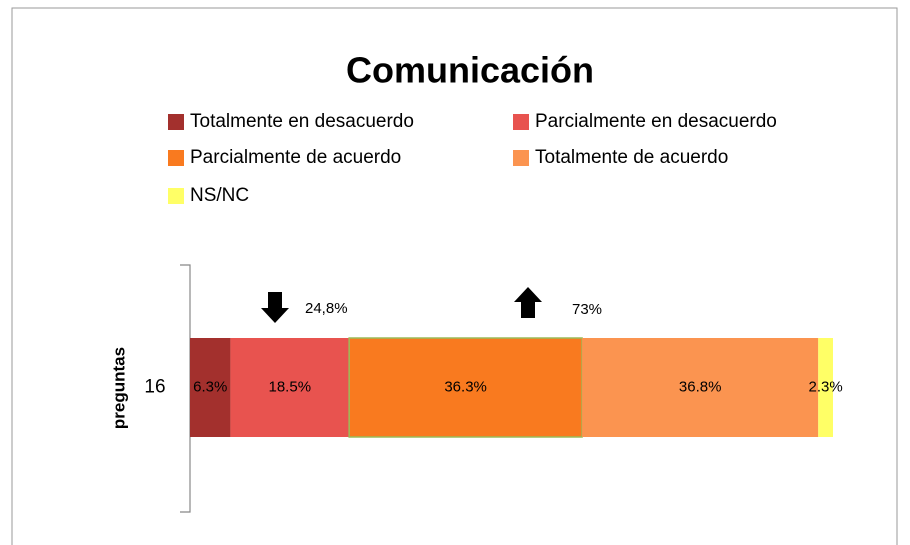  What do you see at coordinates (118, 388) in the screenshot?
I see `y-axis-label: preguntas` at bounding box center [118, 388].